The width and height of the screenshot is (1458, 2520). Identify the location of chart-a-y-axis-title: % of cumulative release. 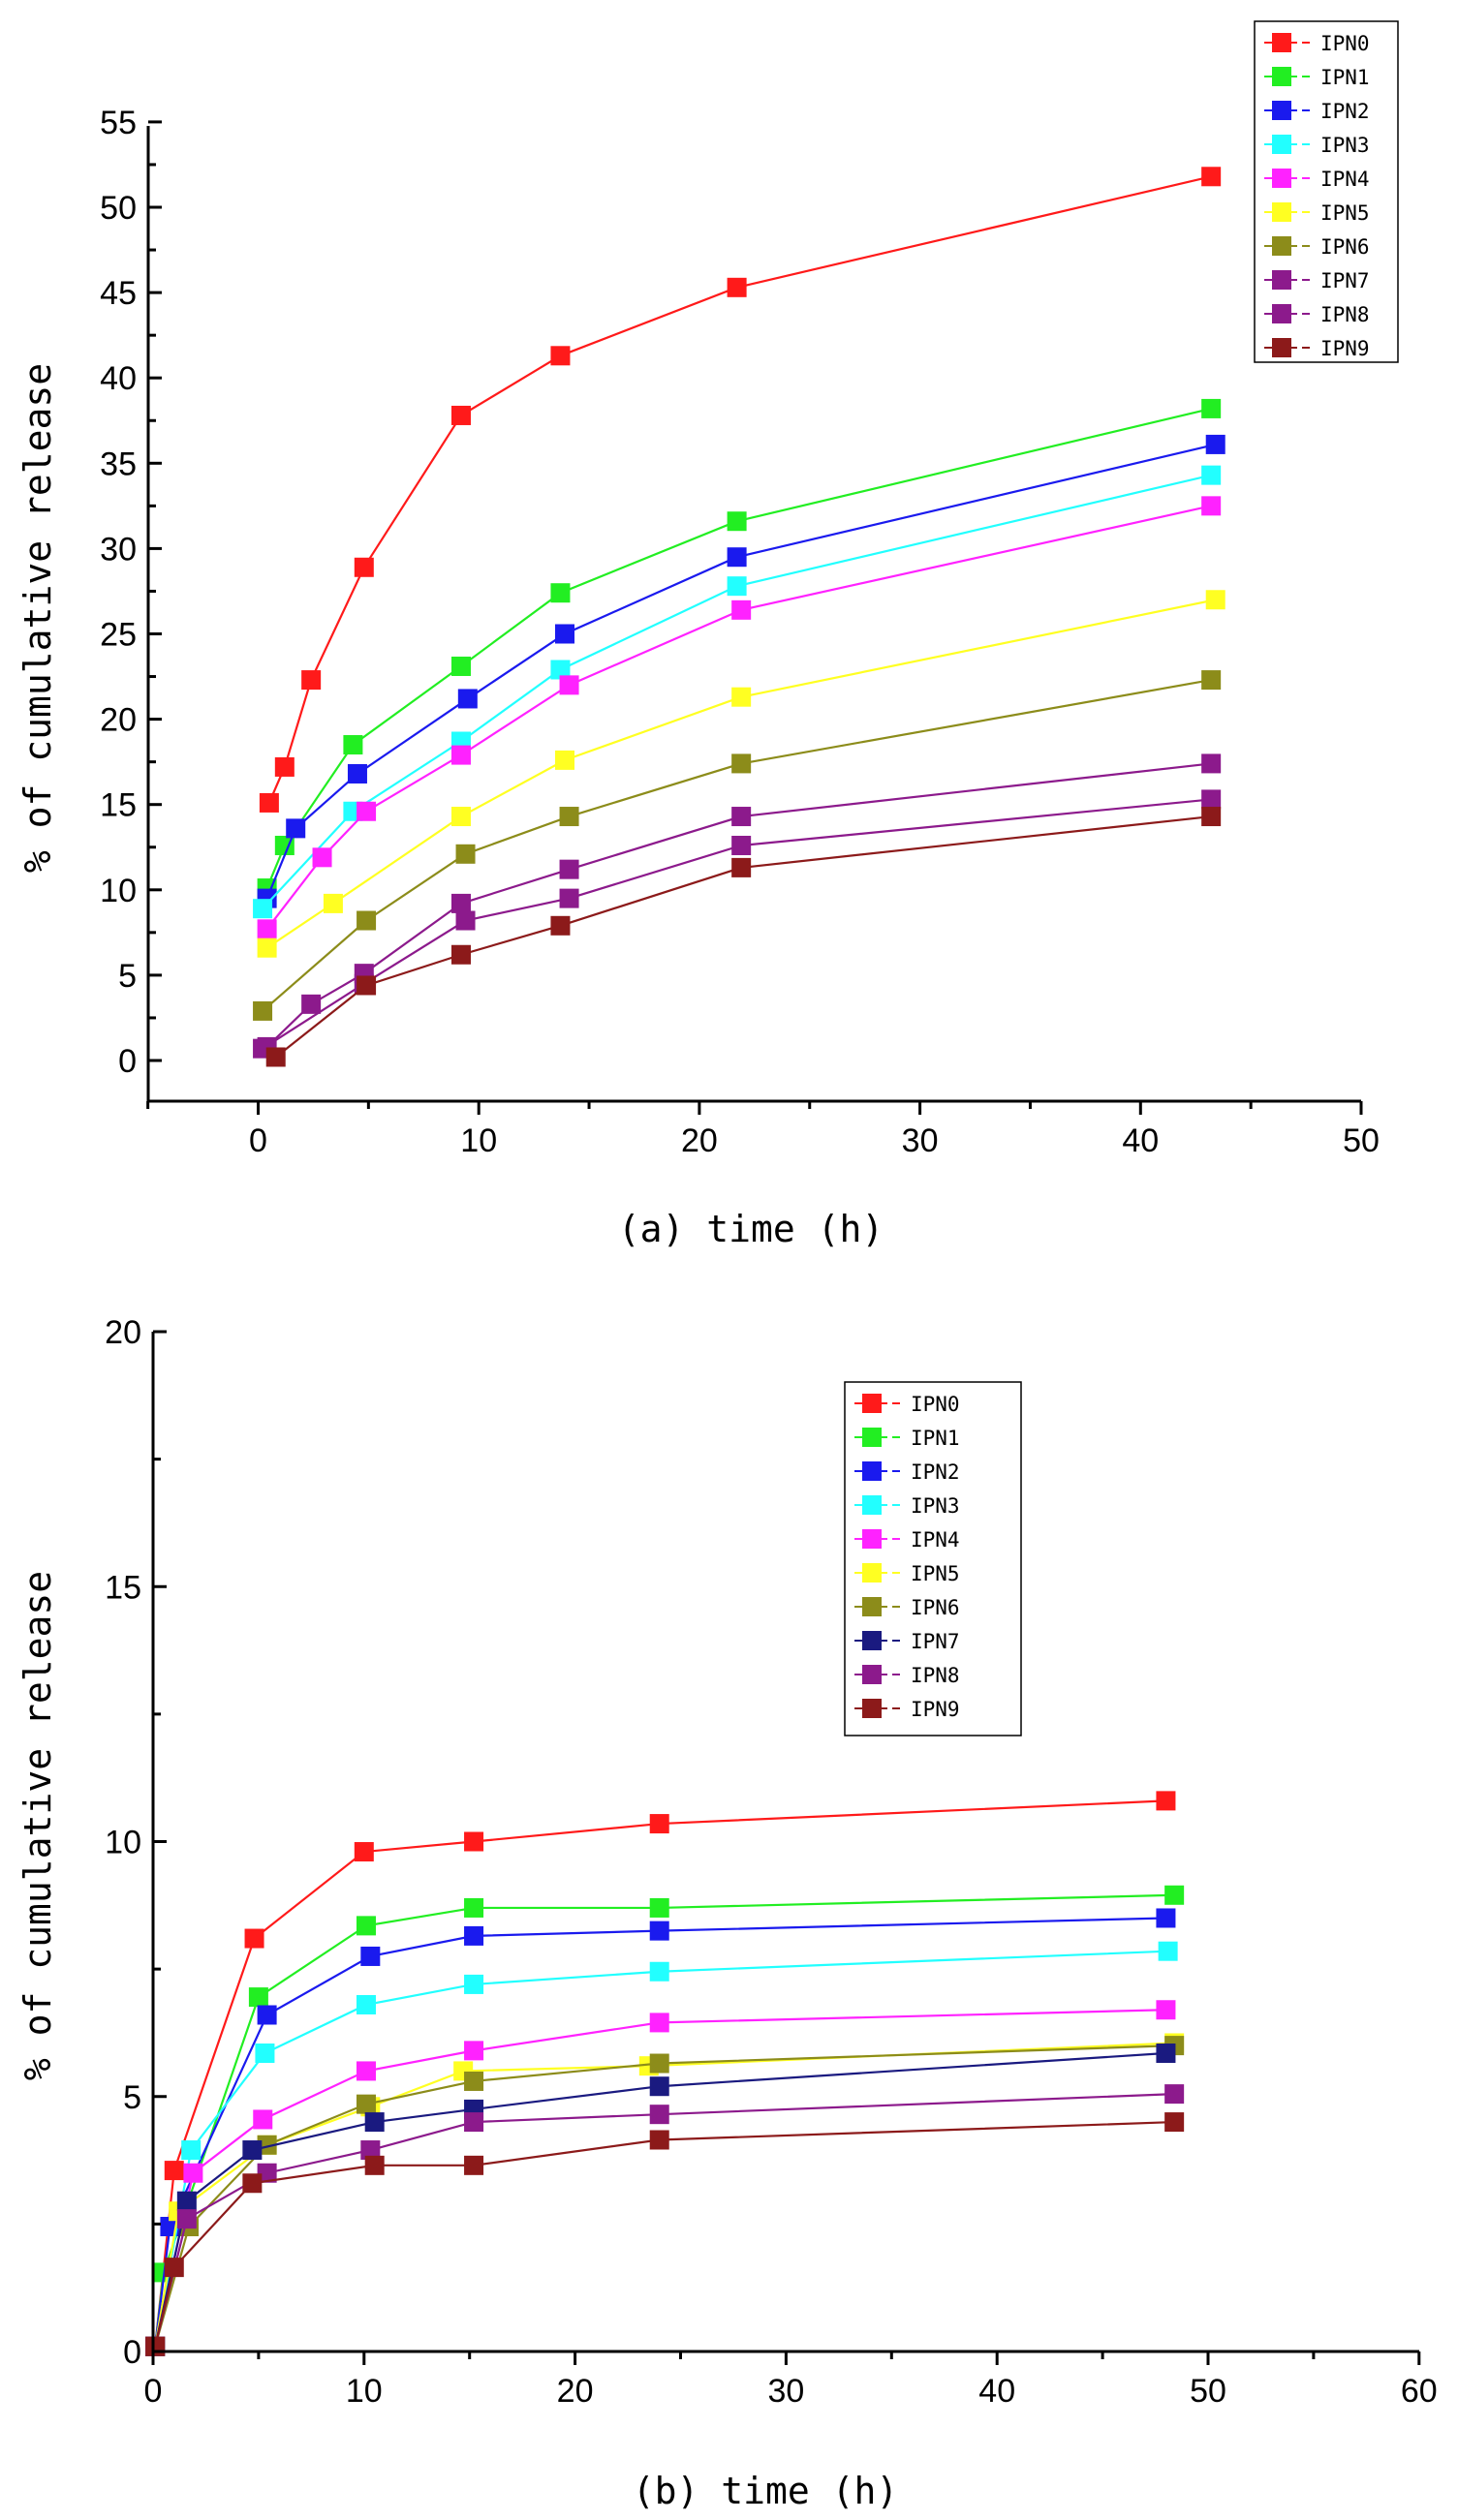
(37, 618).